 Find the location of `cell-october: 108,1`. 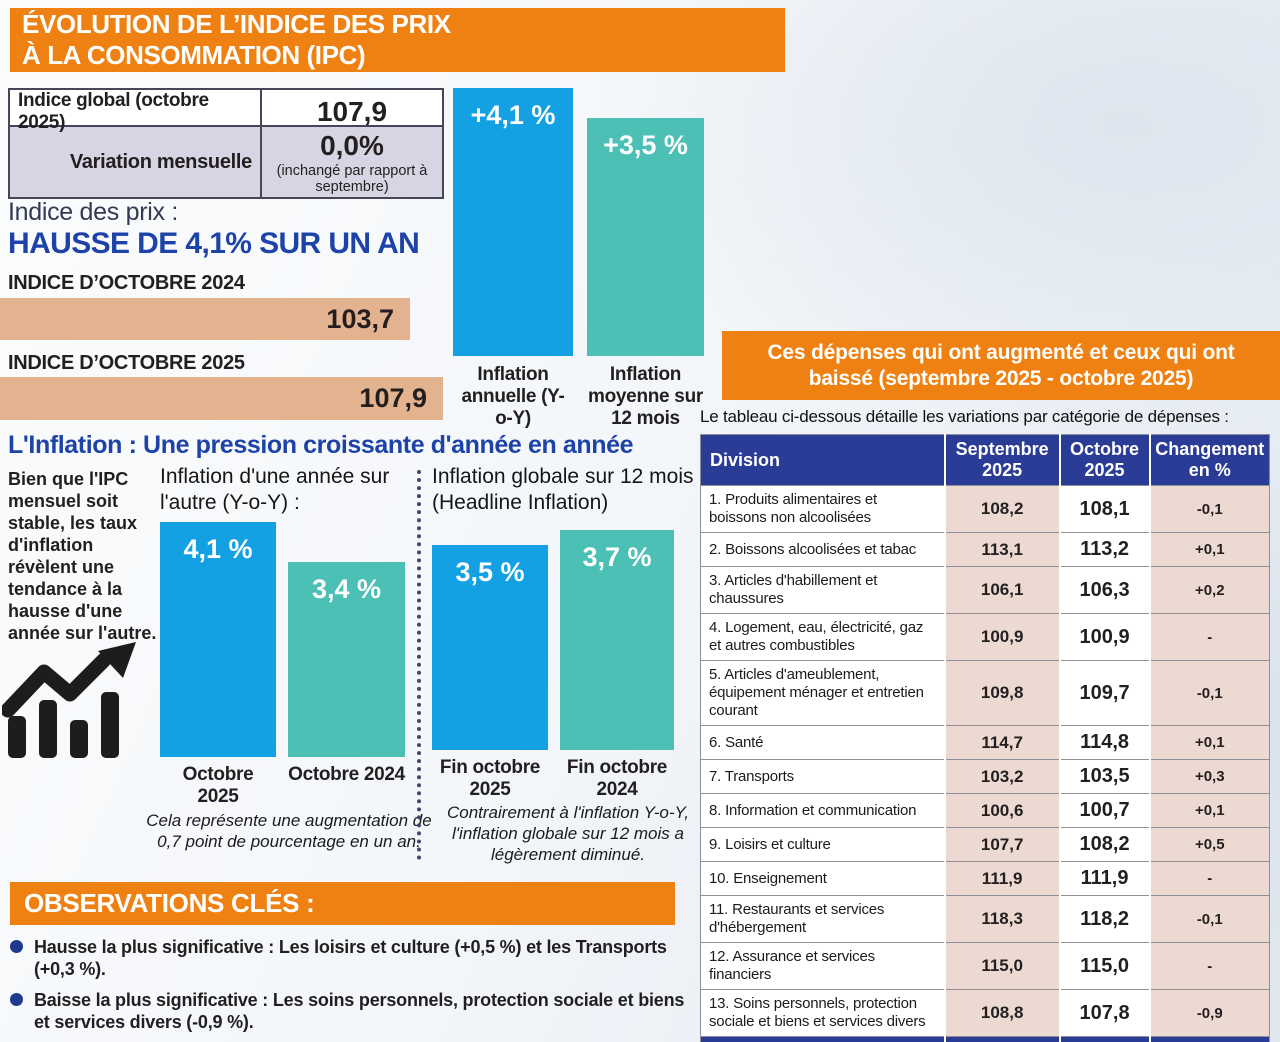

cell-october: 108,1 is located at coordinates (1104, 509).